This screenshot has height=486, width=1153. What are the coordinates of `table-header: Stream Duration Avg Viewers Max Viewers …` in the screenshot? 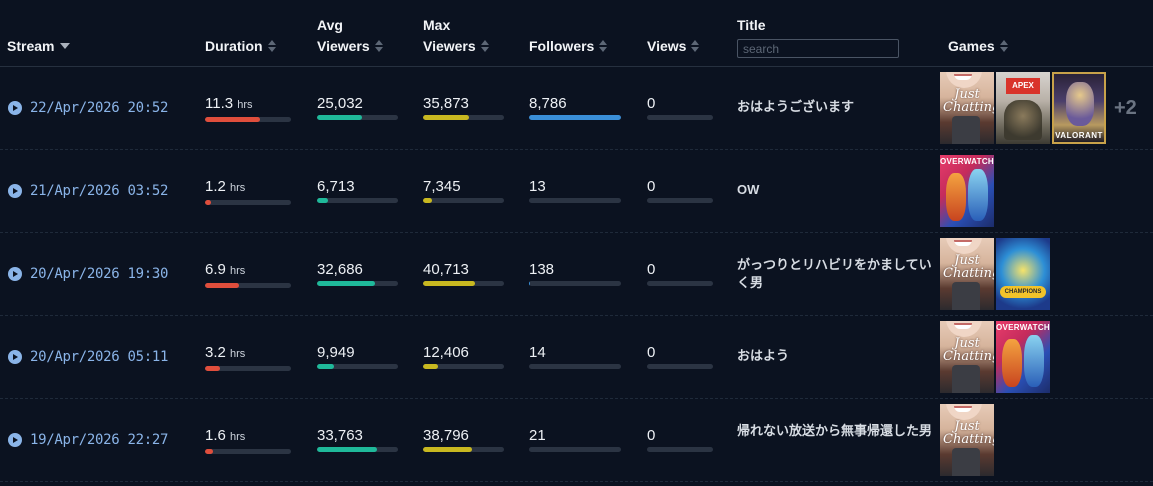 It's located at (576, 33).